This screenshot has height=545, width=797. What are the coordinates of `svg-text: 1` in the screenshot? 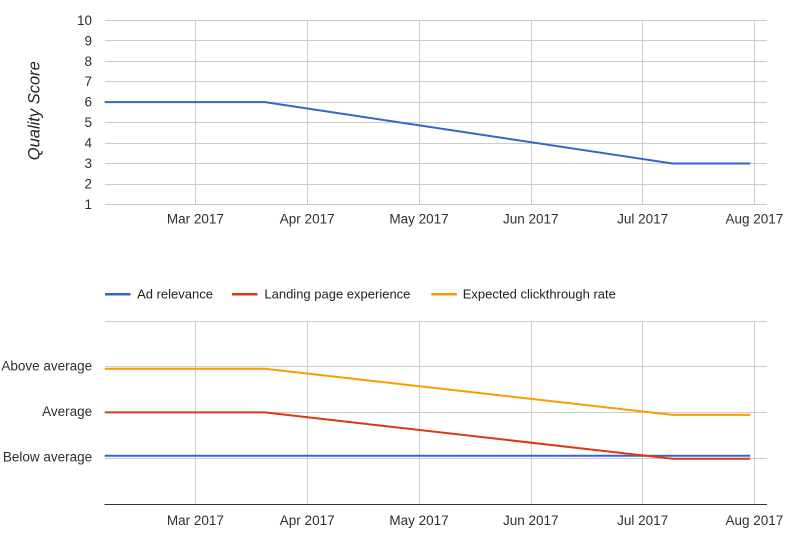 It's located at (88, 204).